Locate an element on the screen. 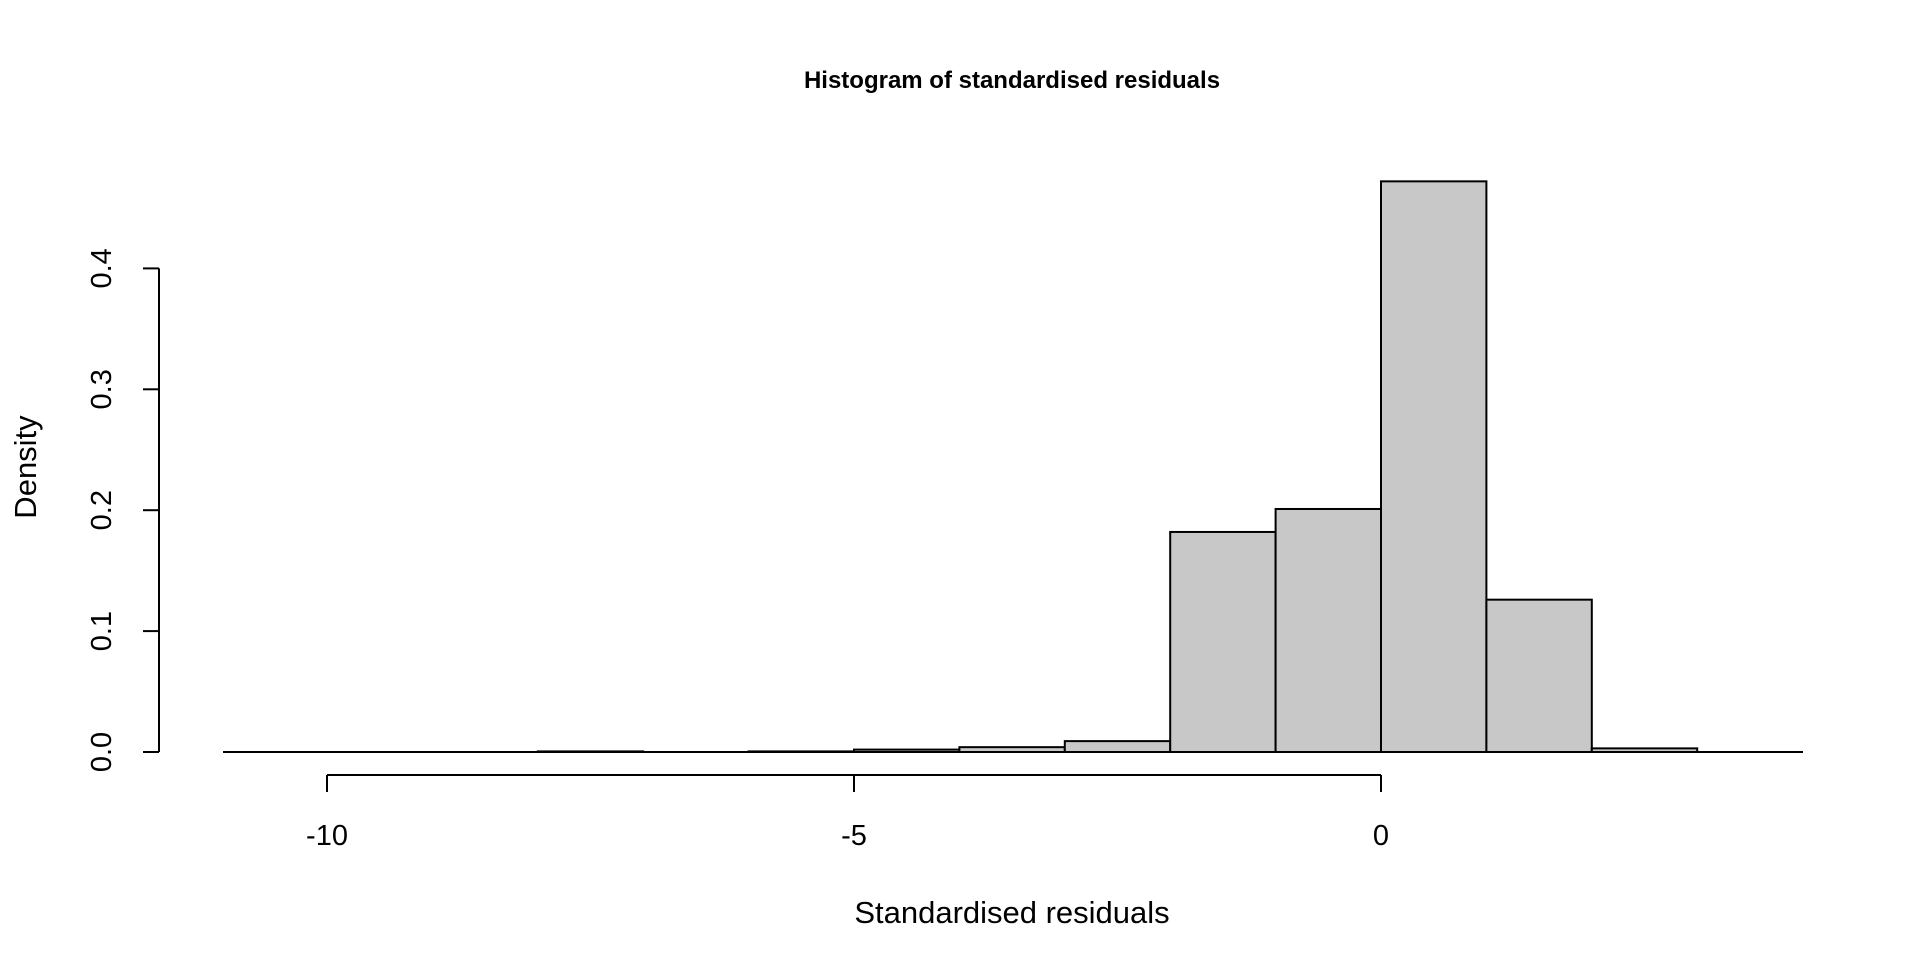 The width and height of the screenshot is (1920, 960). y-axis: 0.0 0.1 0.2 0.3 0.4 is located at coordinates (123, 510).